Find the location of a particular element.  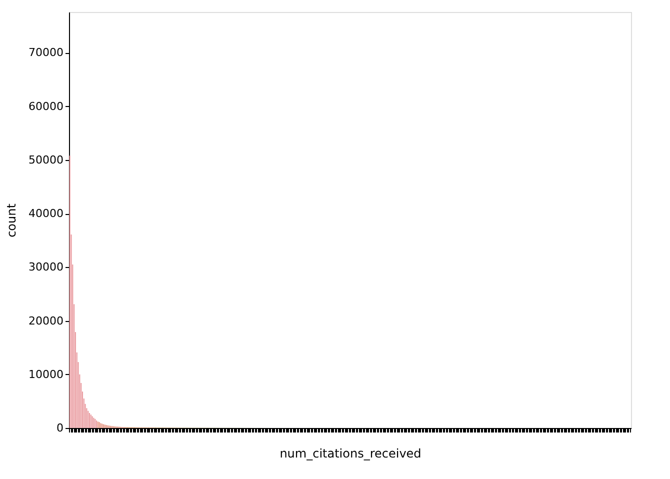

y-tick-label: 20000 is located at coordinates (46, 321).